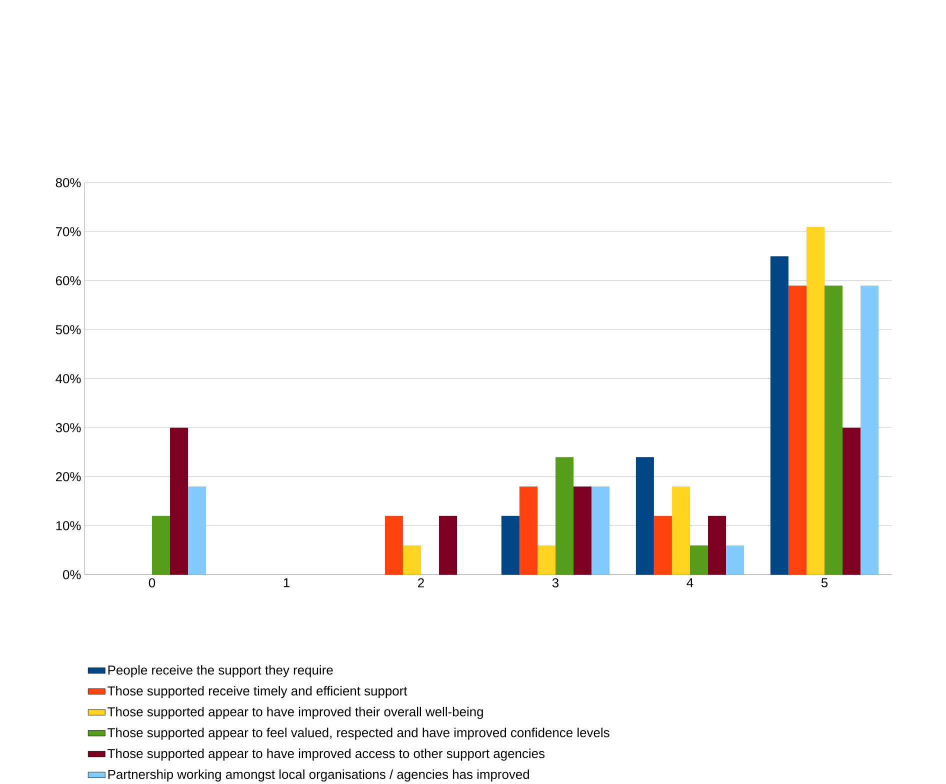  Describe the element at coordinates (68, 477) in the screenshot. I see `y-tick-label: 20%` at that location.